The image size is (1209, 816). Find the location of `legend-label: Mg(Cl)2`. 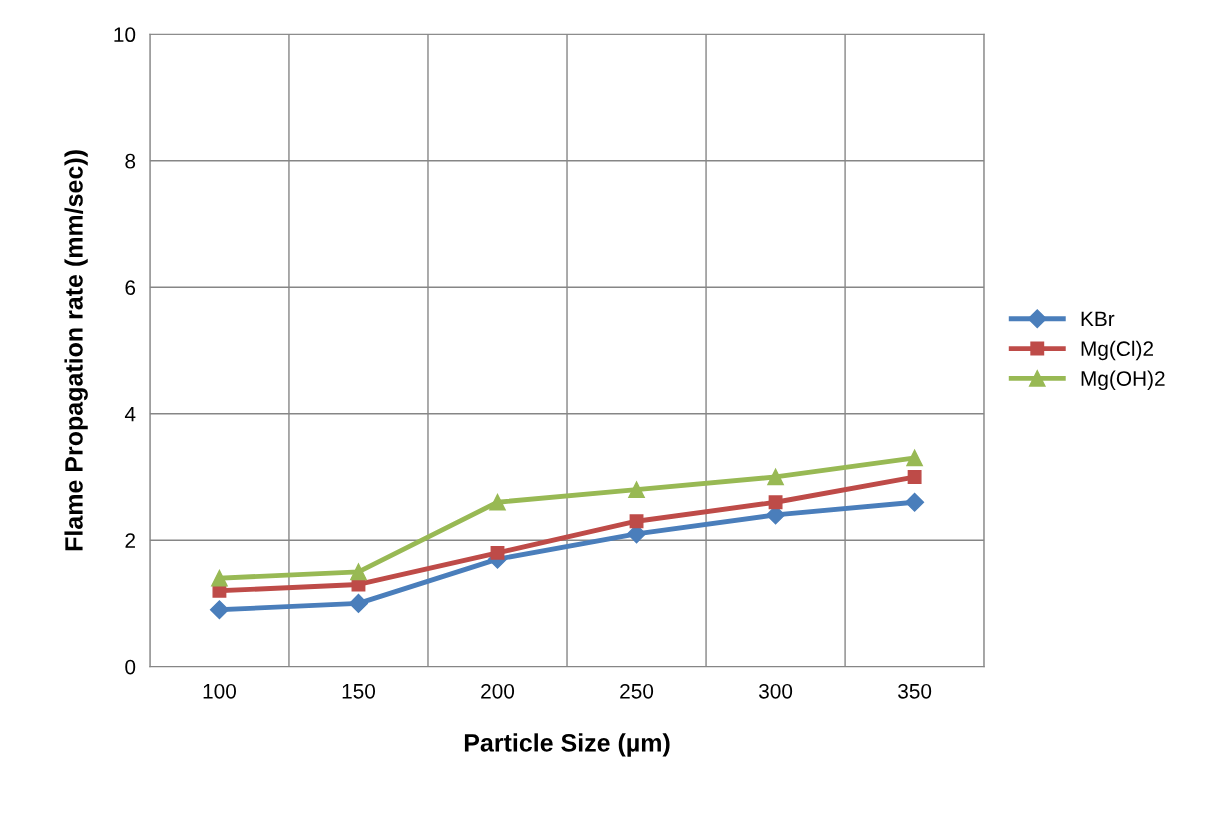

legend-label: Mg(Cl)2 is located at coordinates (1117, 350).